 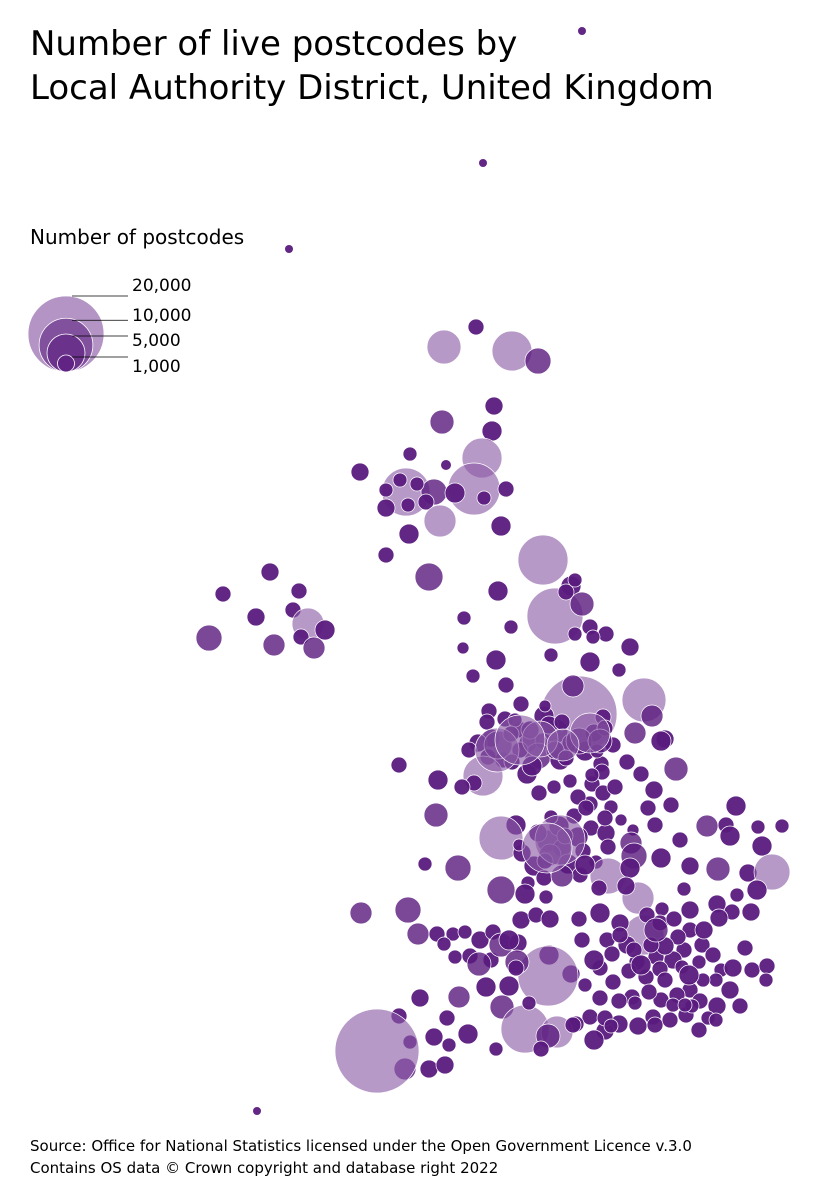 I want to click on map-title-line-2: Local Authority District, United Kingdom, so click(x=372, y=88).